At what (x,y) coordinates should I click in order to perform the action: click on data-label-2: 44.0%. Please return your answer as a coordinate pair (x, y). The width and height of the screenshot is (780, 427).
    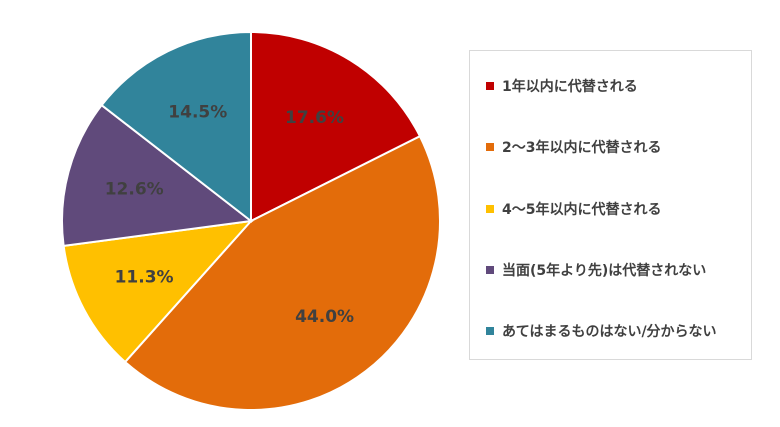
    Looking at the image, I should click on (324, 317).